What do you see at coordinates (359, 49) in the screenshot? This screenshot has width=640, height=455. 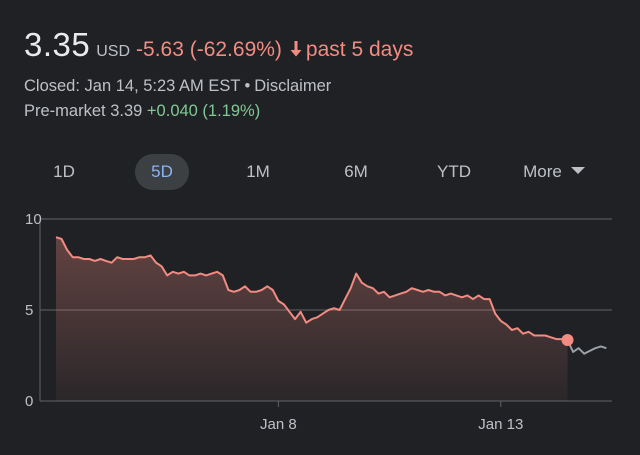 I see `change-period: past 5 days` at bounding box center [359, 49].